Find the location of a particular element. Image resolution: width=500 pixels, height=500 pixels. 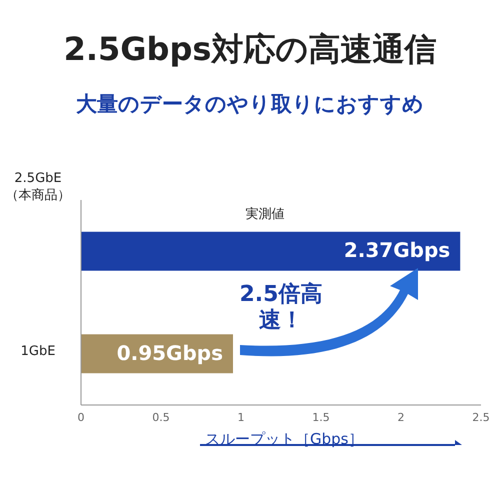

data-label: 0.95Gbps is located at coordinates (169, 352).